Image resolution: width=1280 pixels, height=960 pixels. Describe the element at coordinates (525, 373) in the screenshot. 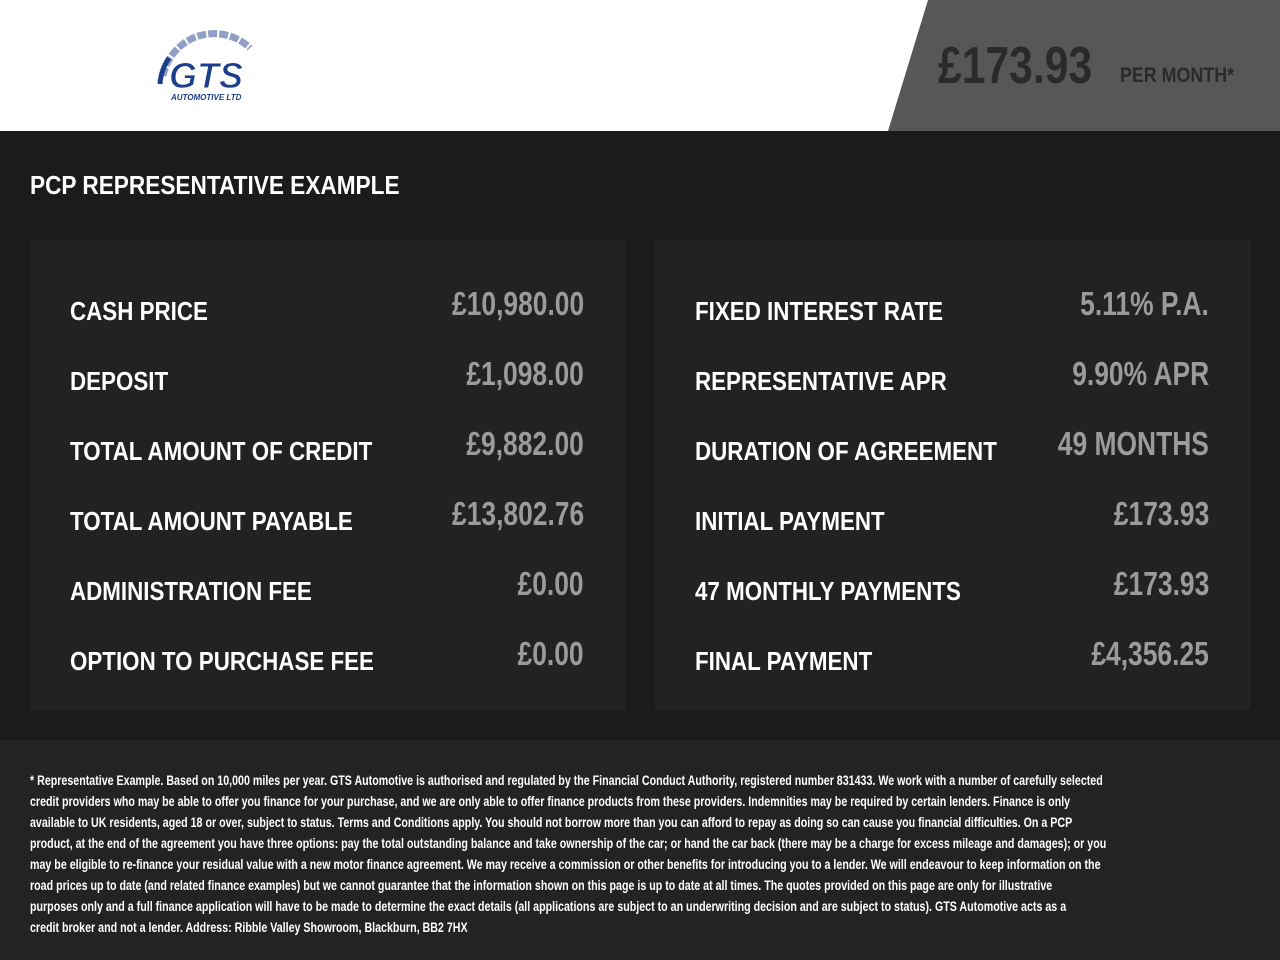

I see `finance-row-value: £1,098.00` at that location.